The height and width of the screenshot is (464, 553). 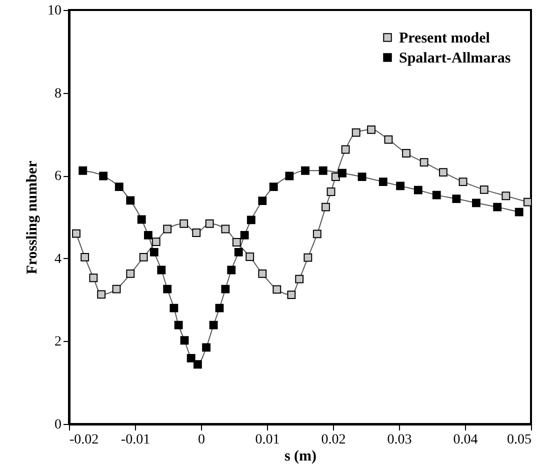 What do you see at coordinates (58, 342) in the screenshot?
I see `y-tick-label: 2` at bounding box center [58, 342].